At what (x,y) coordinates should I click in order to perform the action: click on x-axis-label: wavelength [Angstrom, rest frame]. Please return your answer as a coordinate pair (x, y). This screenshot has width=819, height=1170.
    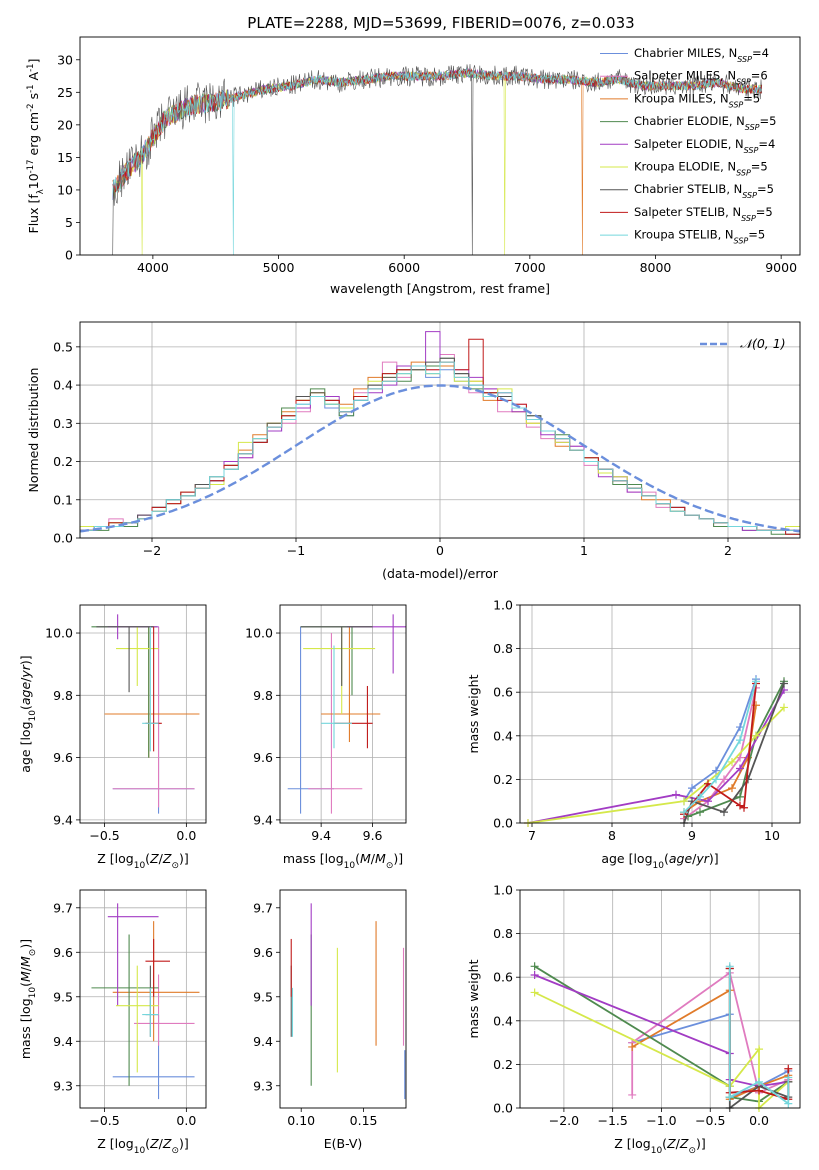
    Looking at the image, I should click on (440, 288).